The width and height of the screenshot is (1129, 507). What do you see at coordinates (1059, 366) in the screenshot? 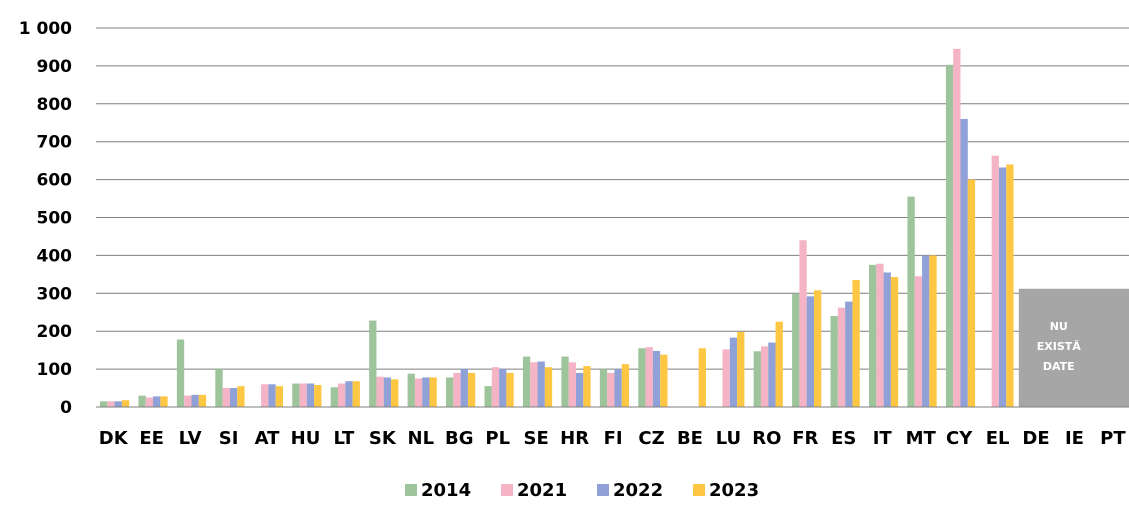
I see `no-data-label: DATE` at bounding box center [1059, 366].